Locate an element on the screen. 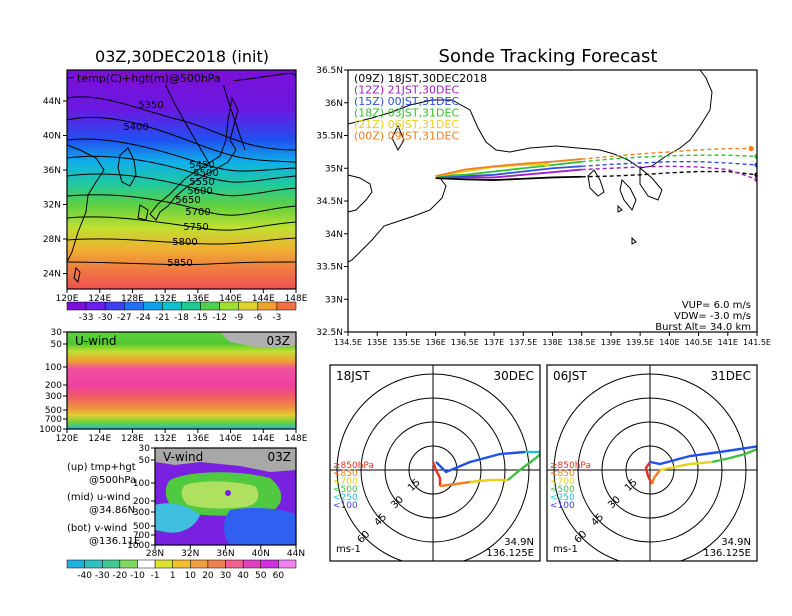 This screenshot has width=792, height=616. sonde-tracks is located at coordinates (596, 164).